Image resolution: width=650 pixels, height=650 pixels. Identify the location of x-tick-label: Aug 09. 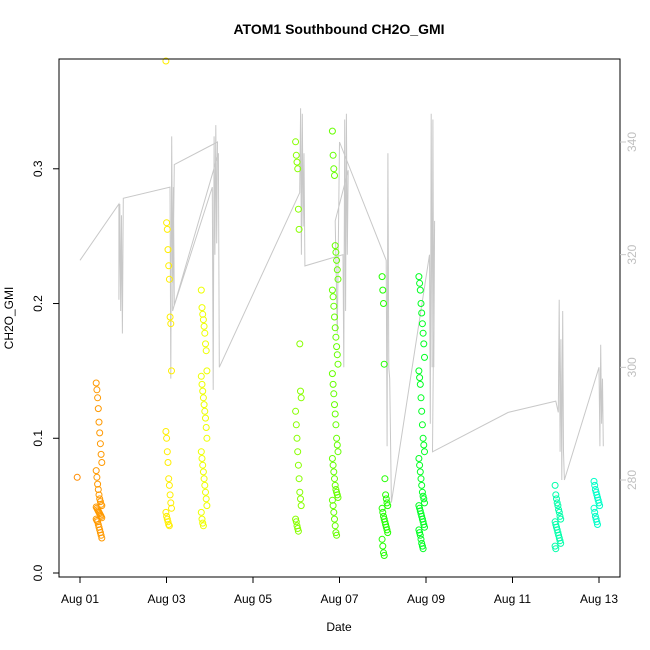
(426, 599).